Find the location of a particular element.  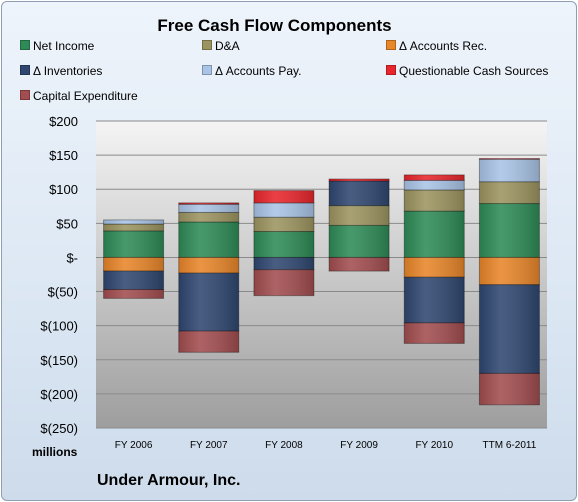

y-tick-label: $150 is located at coordinates (63, 155).